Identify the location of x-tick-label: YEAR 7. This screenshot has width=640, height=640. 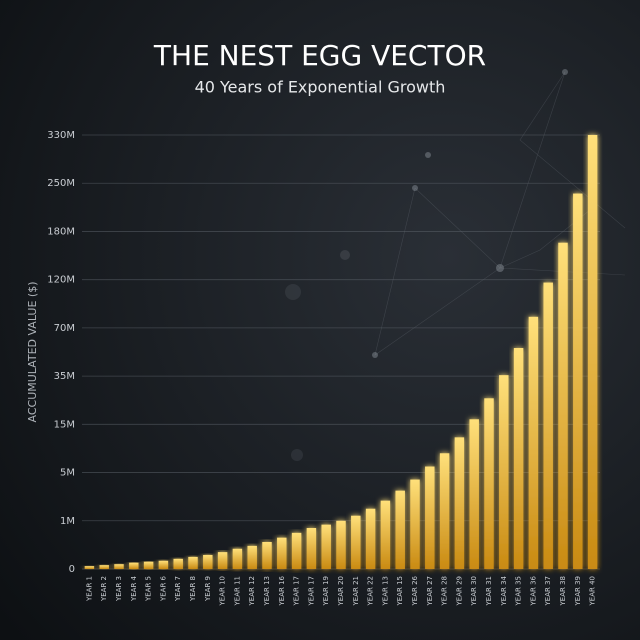
(178, 589).